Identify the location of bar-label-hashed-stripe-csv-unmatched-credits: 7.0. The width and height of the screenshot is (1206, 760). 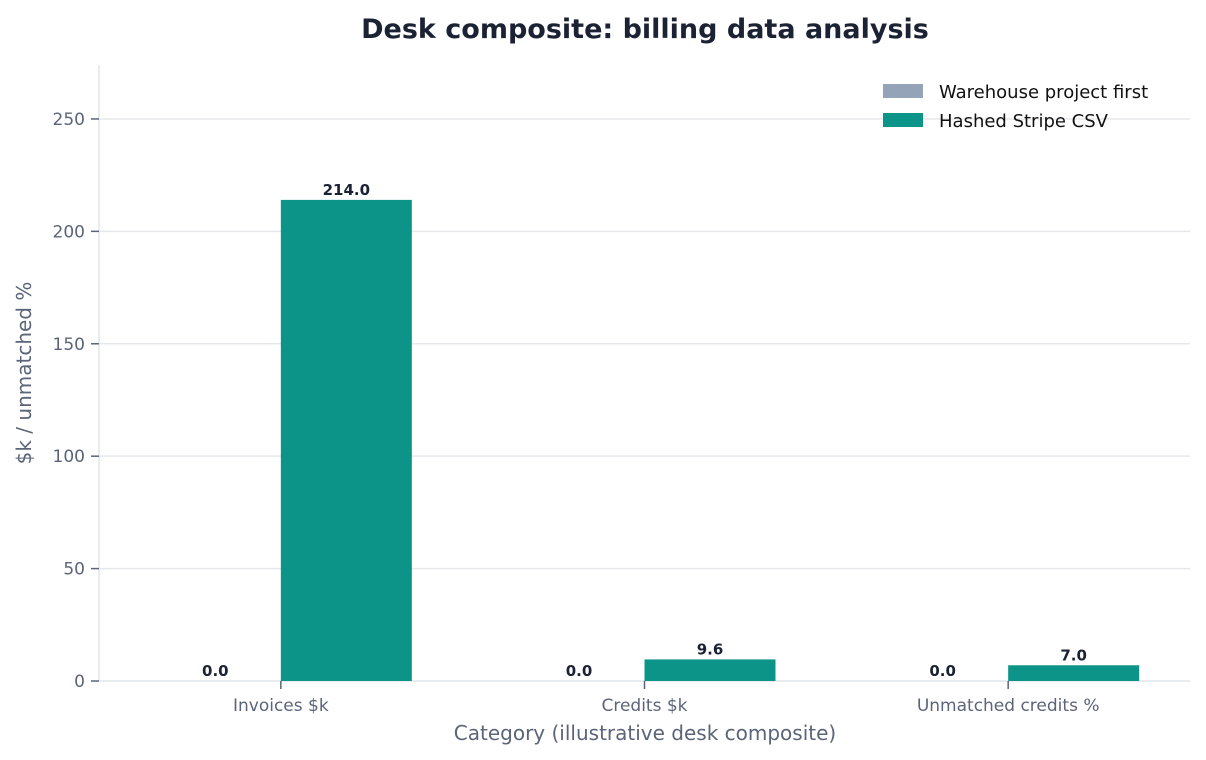
(1073, 655).